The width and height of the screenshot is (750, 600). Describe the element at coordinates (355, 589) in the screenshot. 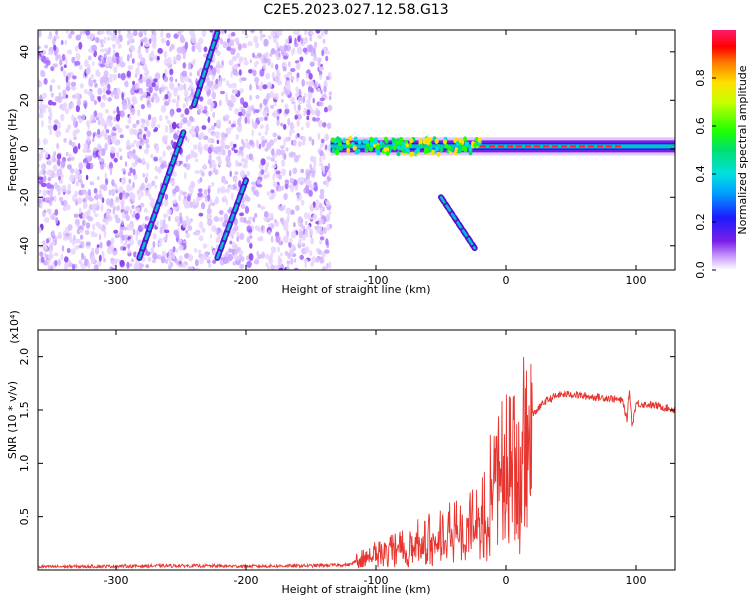

I see `snr-x-axis-title: Height of straight line (km)` at that location.